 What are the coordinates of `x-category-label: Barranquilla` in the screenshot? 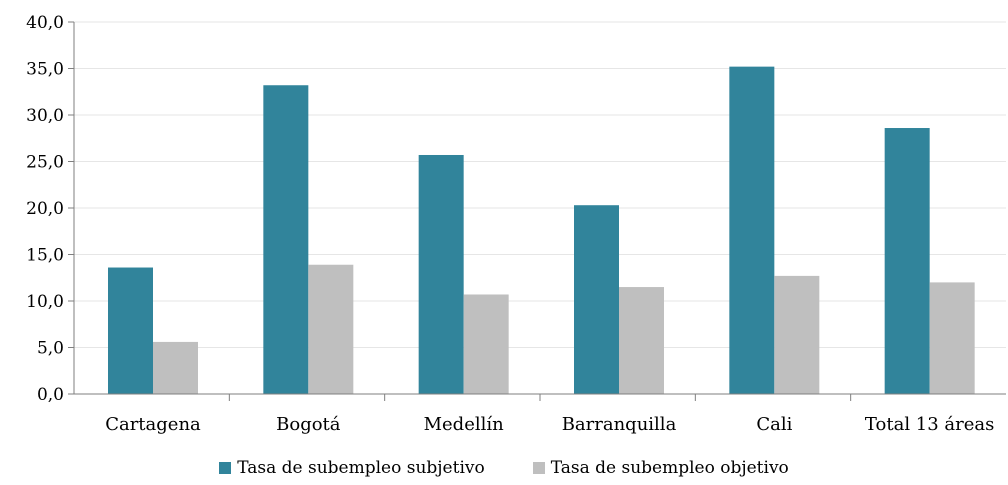 It's located at (619, 424).